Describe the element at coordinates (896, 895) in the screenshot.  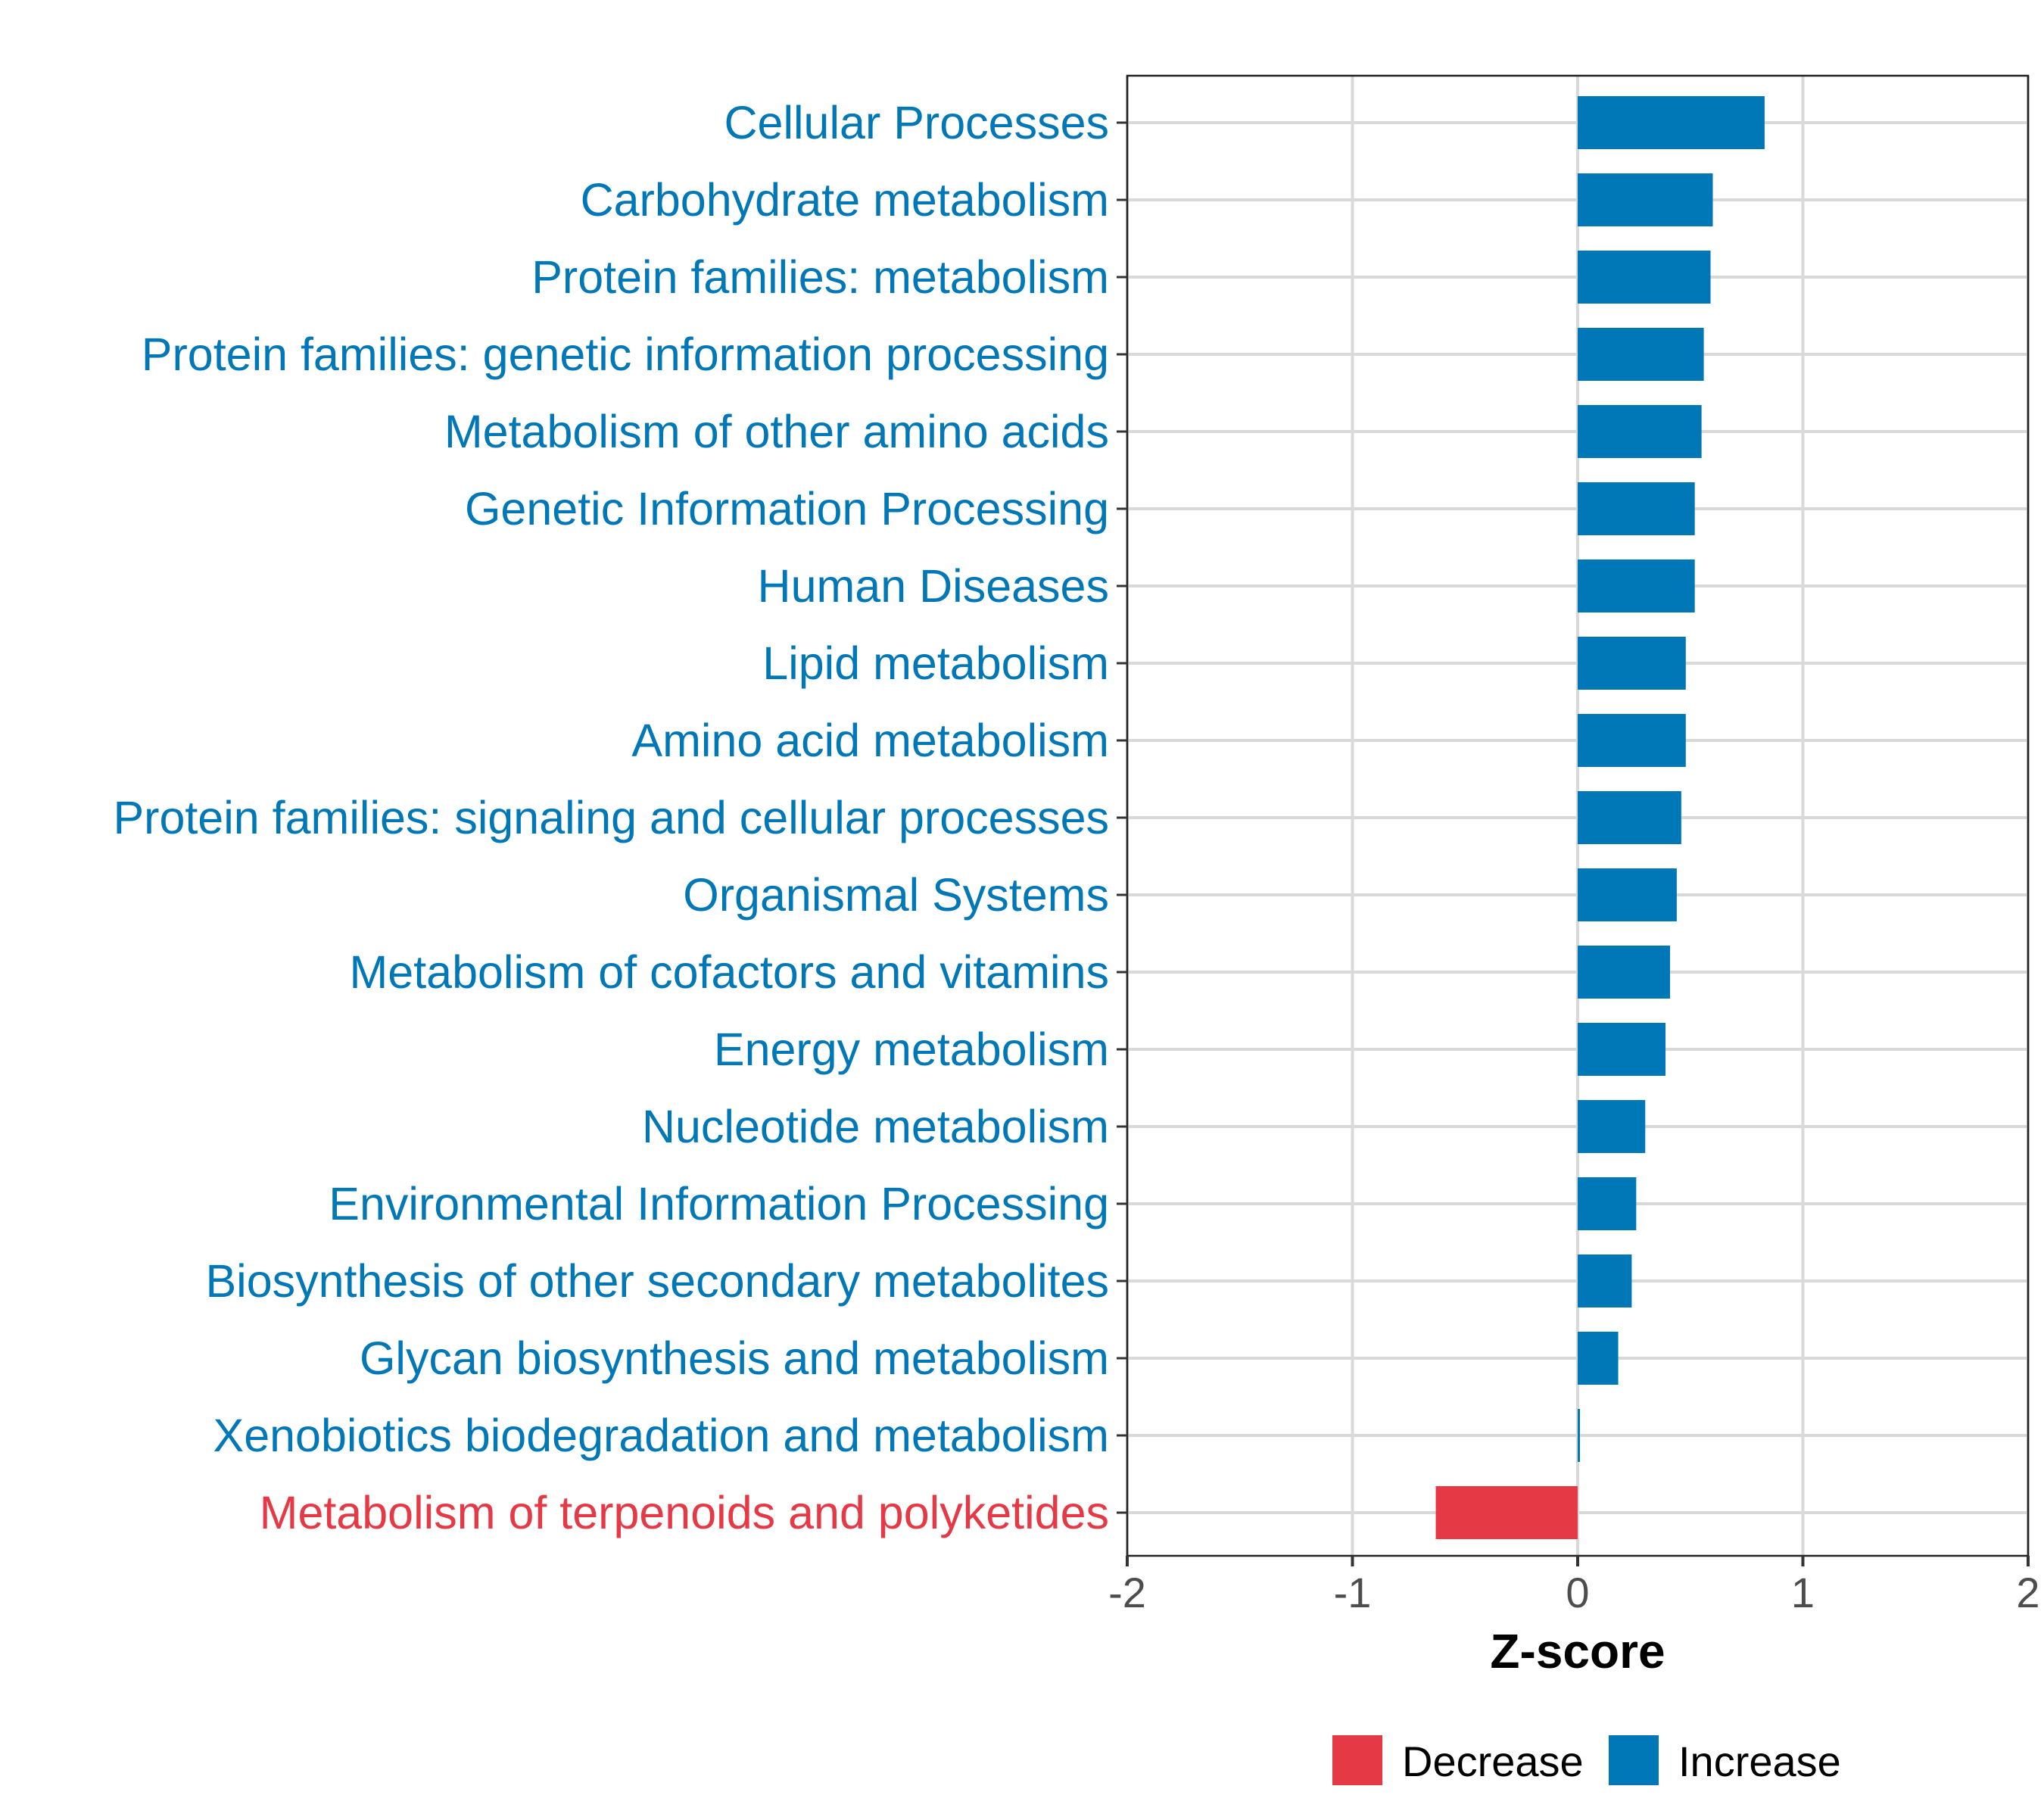
I see `category-label: Organismal Systems` at that location.